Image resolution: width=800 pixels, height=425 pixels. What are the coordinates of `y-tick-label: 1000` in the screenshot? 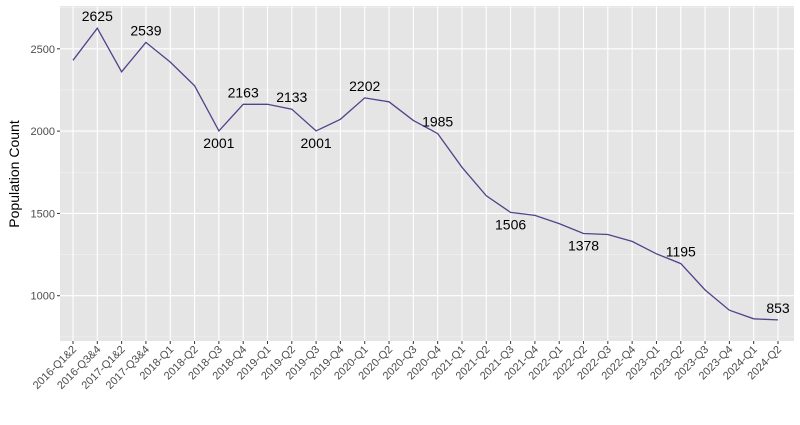 It's located at (43, 297).